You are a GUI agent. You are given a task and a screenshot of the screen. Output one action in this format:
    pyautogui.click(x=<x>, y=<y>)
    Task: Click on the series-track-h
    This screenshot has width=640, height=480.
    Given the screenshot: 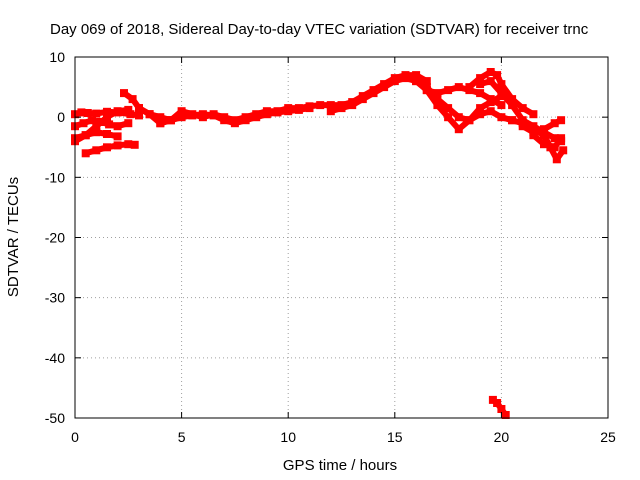 What is the action you would take?
    pyautogui.click(x=235, y=116)
    